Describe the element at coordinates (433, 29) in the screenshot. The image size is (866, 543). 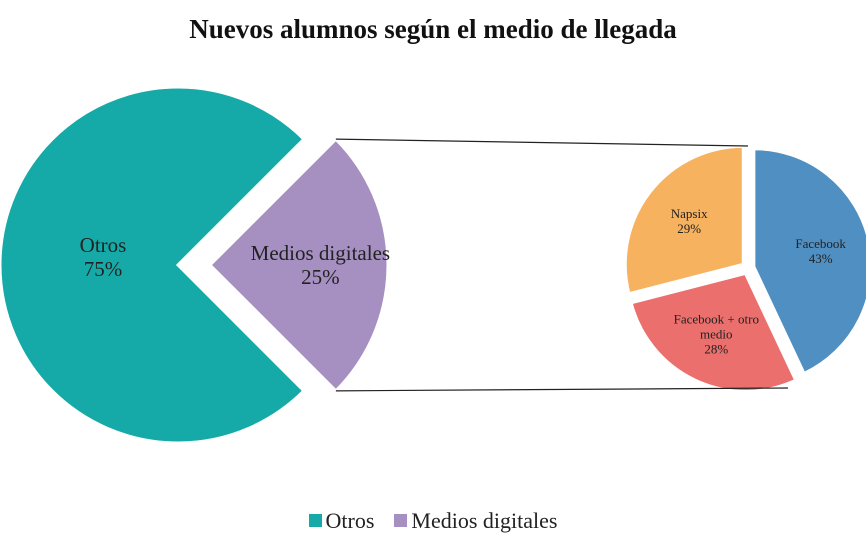
I see `chart-title: Nuevos alumnos según el medio de llegada` at that location.